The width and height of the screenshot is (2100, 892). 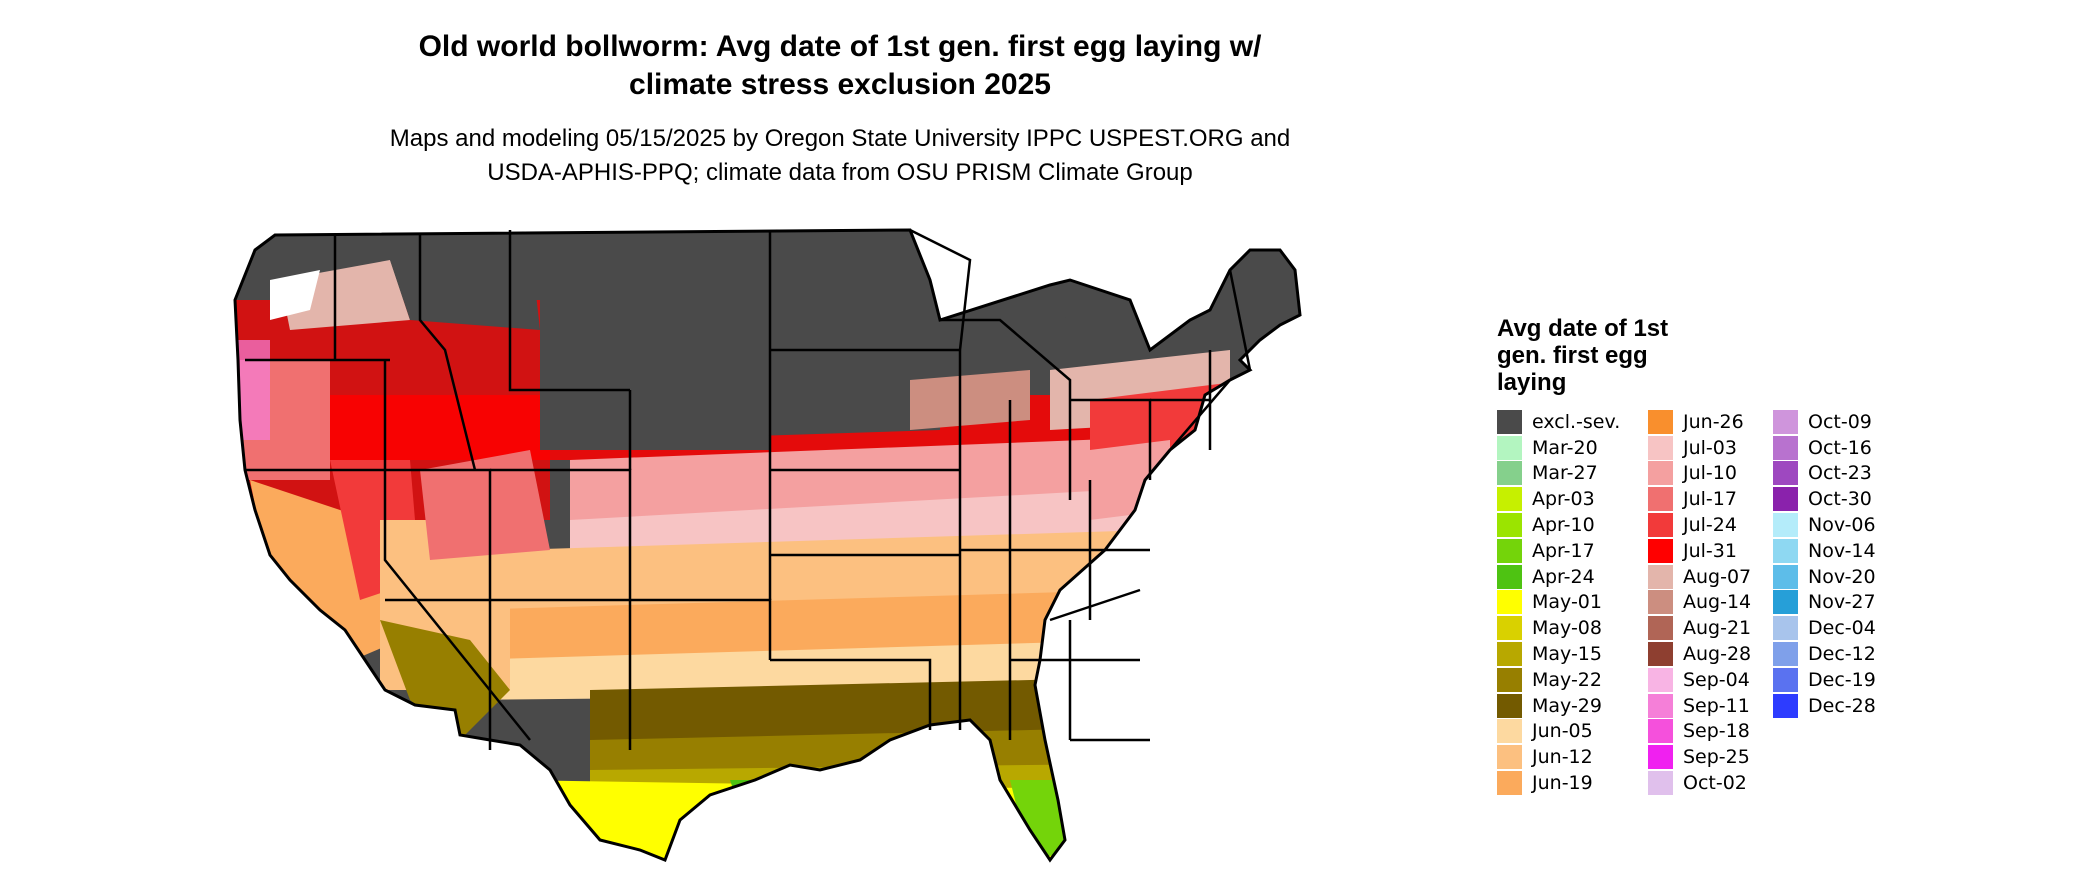 What do you see at coordinates (1699, 474) in the screenshot?
I see `legend-item: Jul-10` at bounding box center [1699, 474].